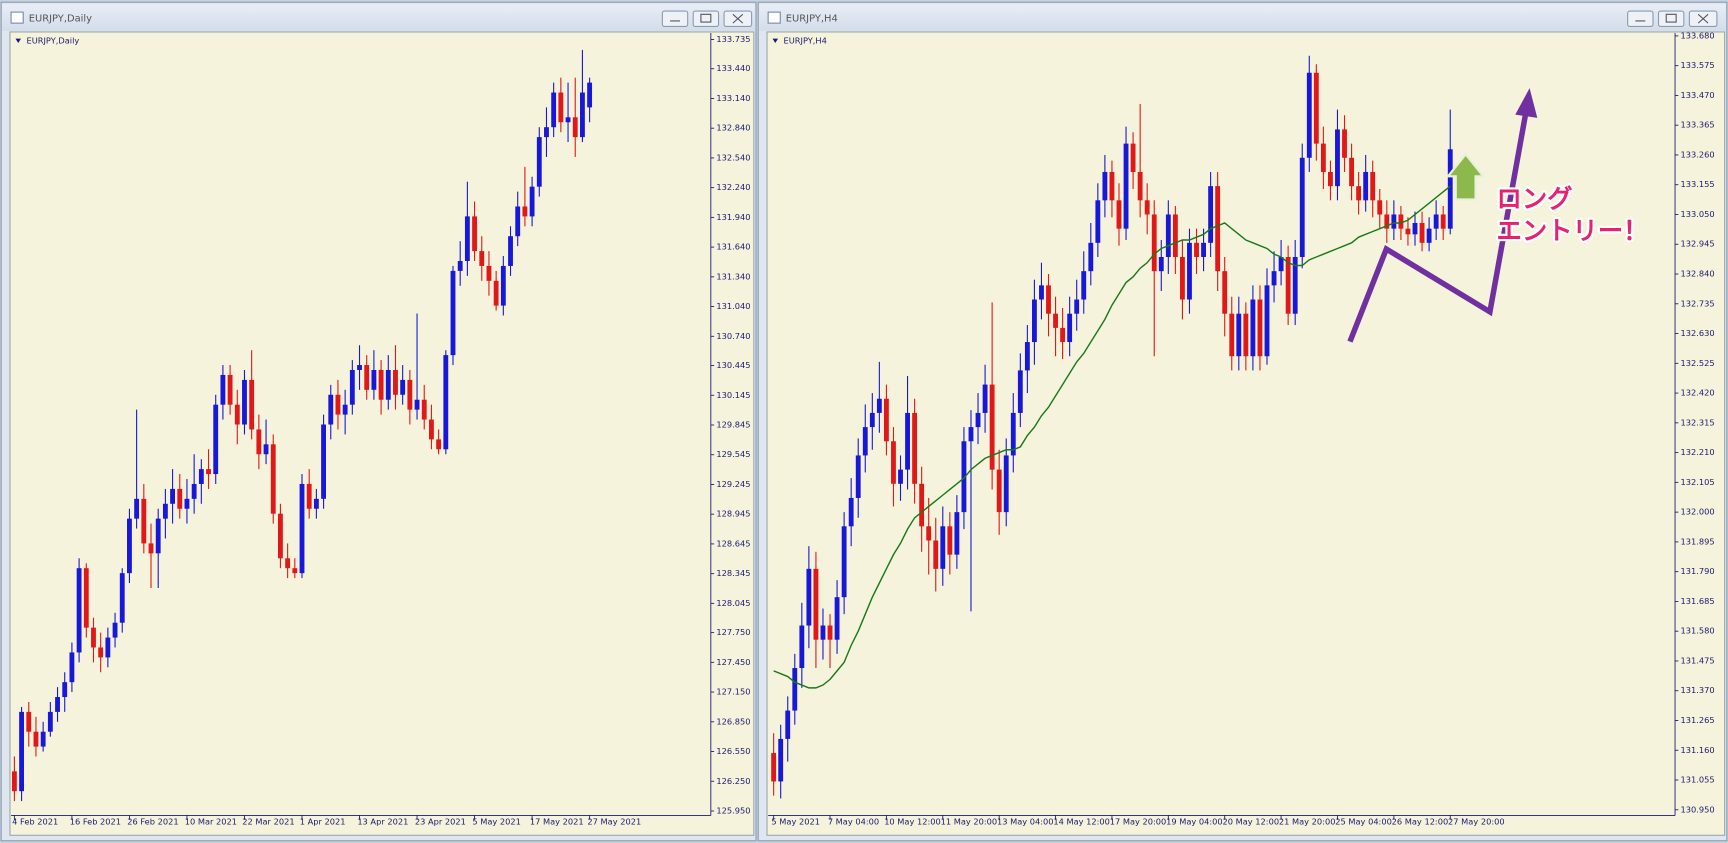  What do you see at coordinates (1698, 422) in the screenshot?
I see `y-tick-label: 132.315` at bounding box center [1698, 422].